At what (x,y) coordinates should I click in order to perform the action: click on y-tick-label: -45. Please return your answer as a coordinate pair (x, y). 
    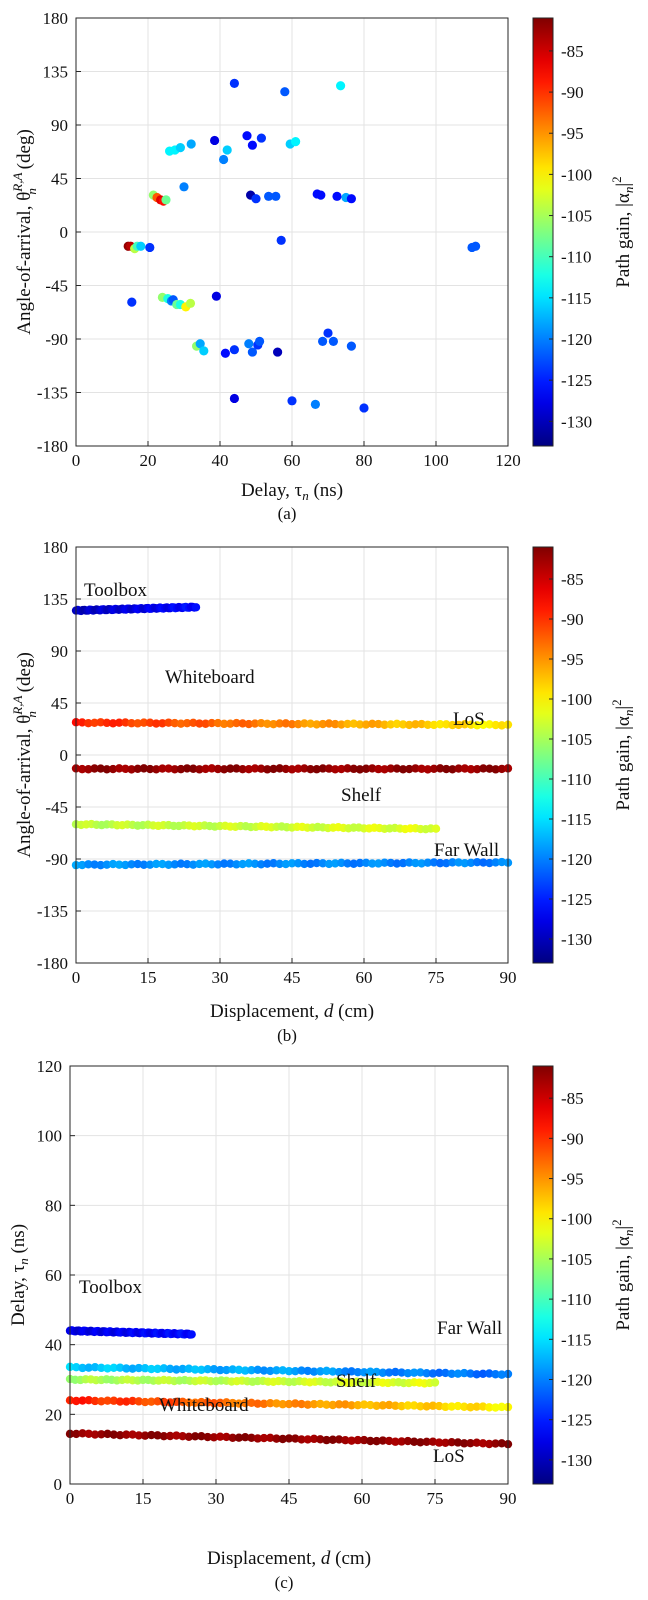
    Looking at the image, I should click on (56, 807).